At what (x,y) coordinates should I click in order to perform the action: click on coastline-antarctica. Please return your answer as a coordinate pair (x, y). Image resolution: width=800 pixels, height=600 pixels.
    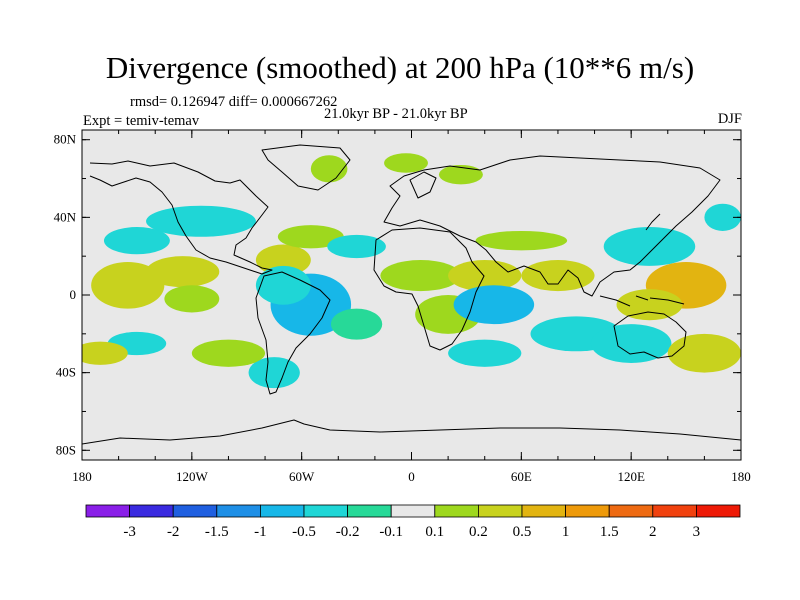
    Looking at the image, I should click on (411, 432).